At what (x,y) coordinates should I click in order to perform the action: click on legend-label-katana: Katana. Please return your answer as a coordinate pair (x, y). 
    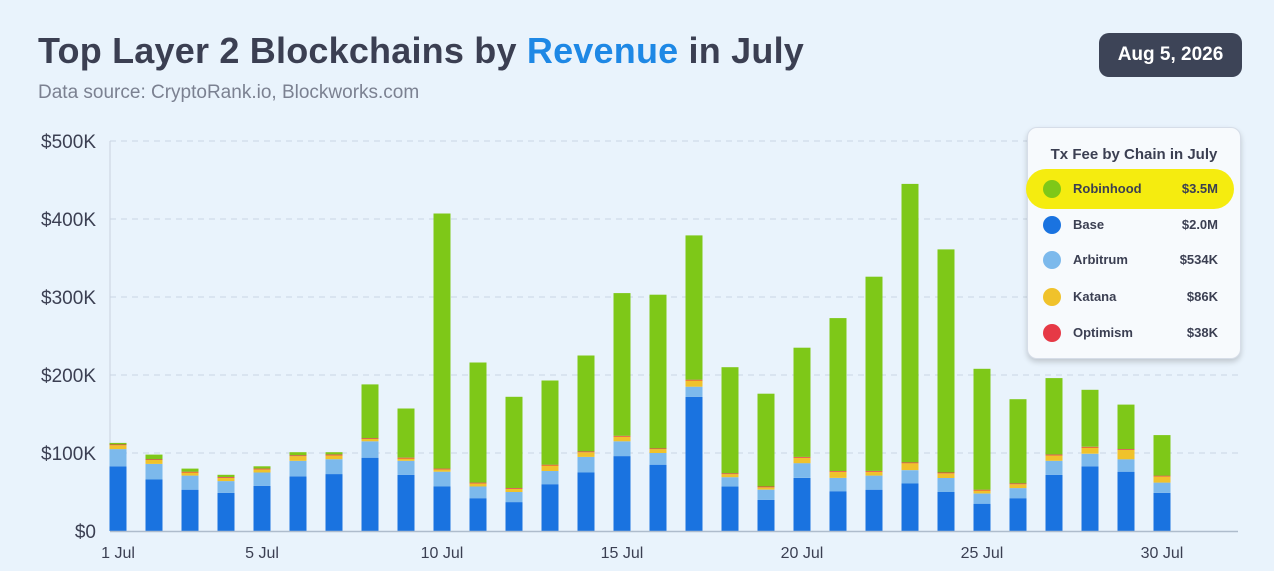
    Looking at the image, I should click on (1095, 296).